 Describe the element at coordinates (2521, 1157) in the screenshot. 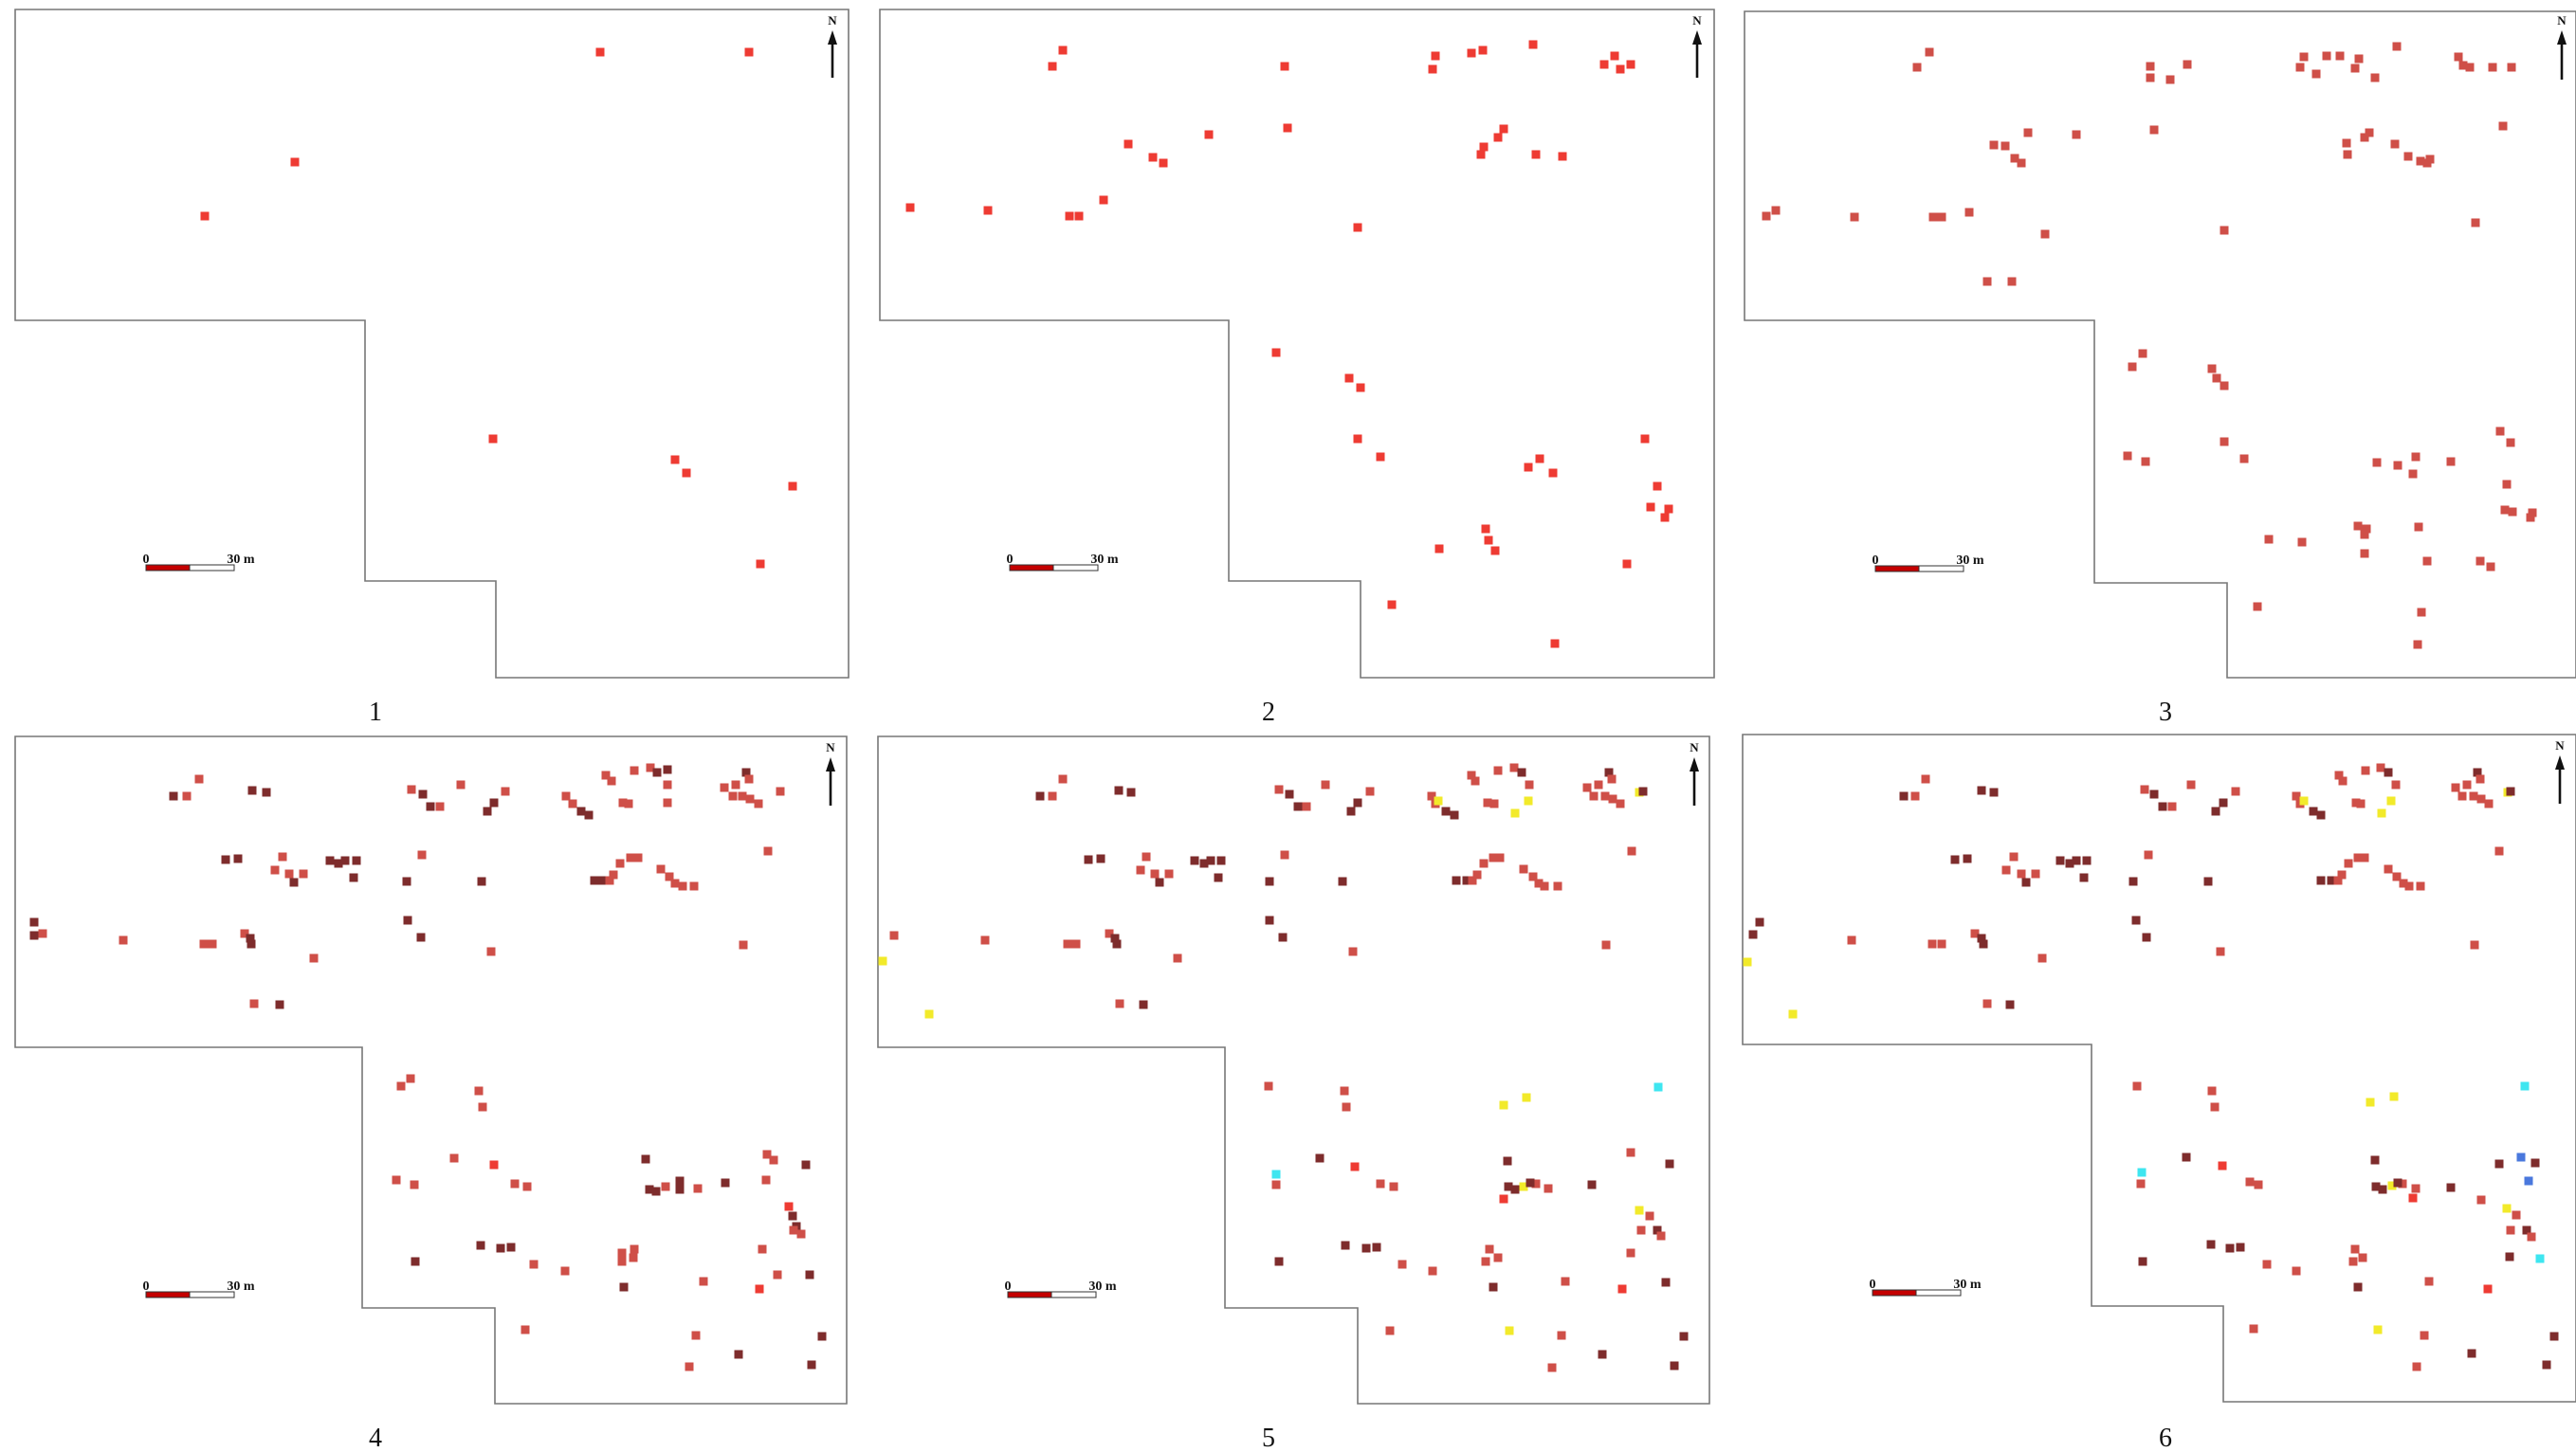

I see `feature-marker-blue` at that location.